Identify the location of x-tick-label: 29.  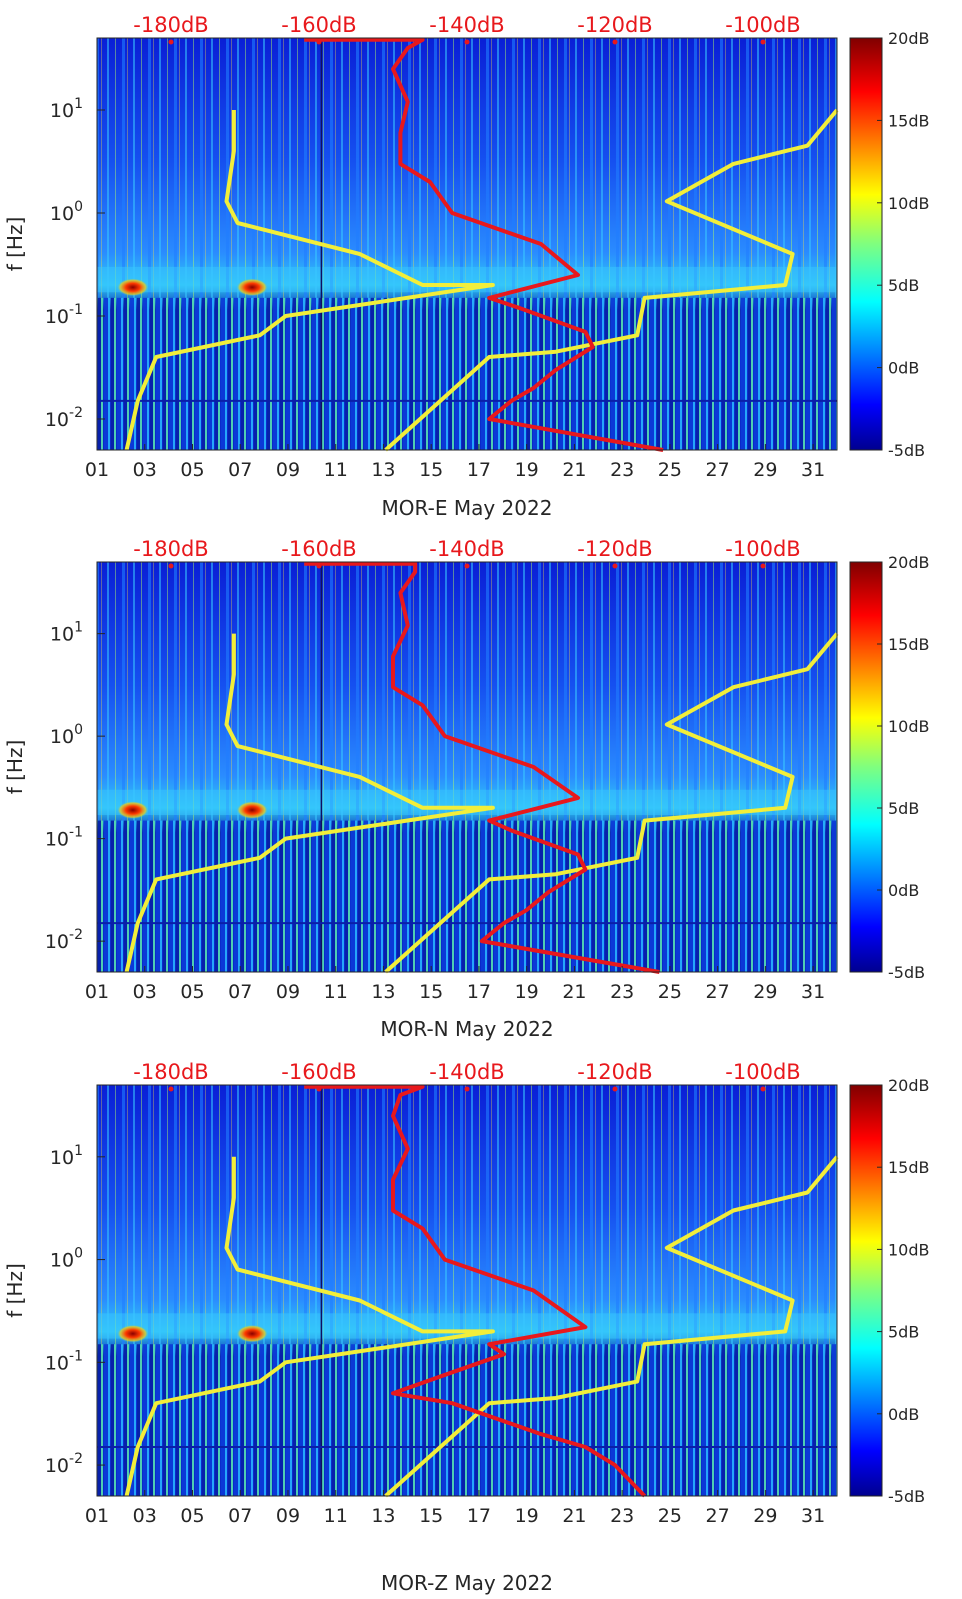
(765, 1516).